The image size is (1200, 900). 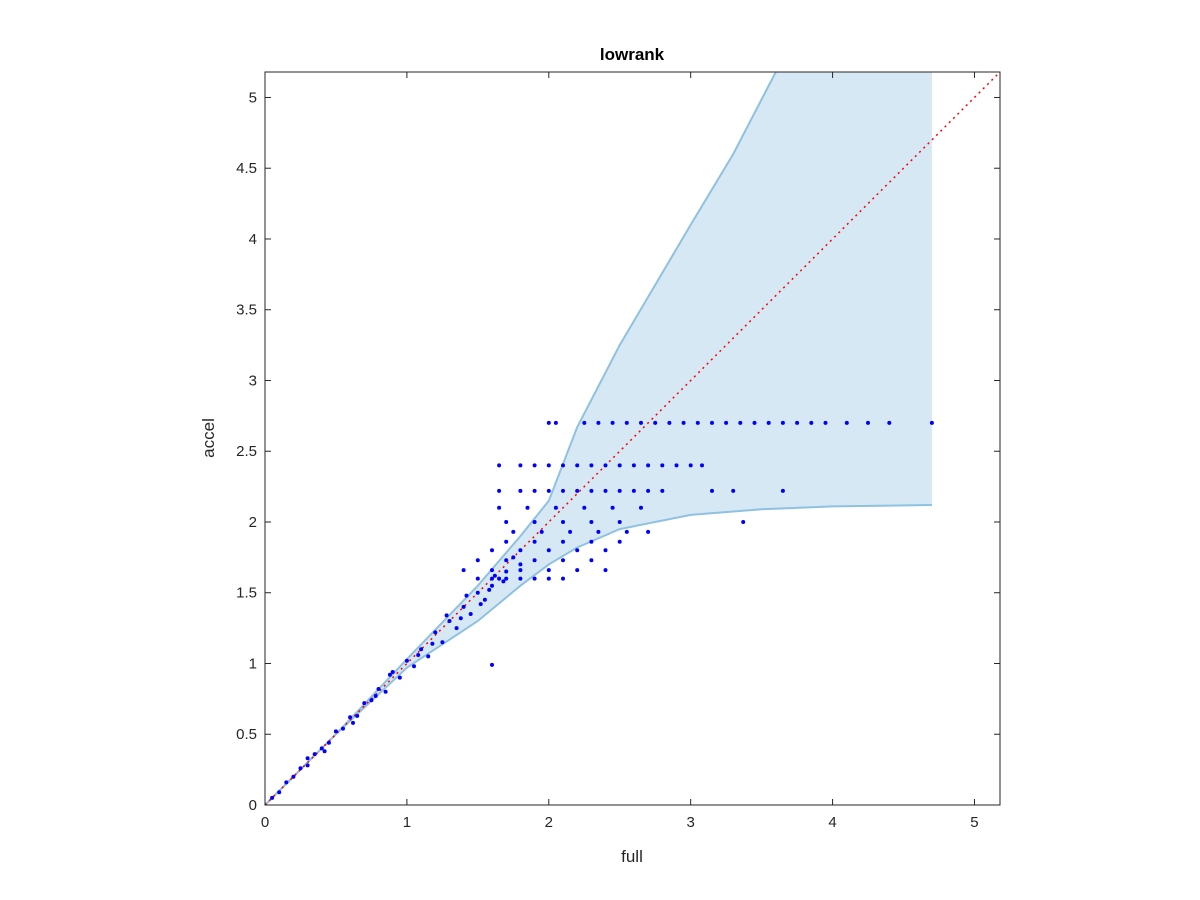 I want to click on y-tick-label: 4, so click(x=253, y=239).